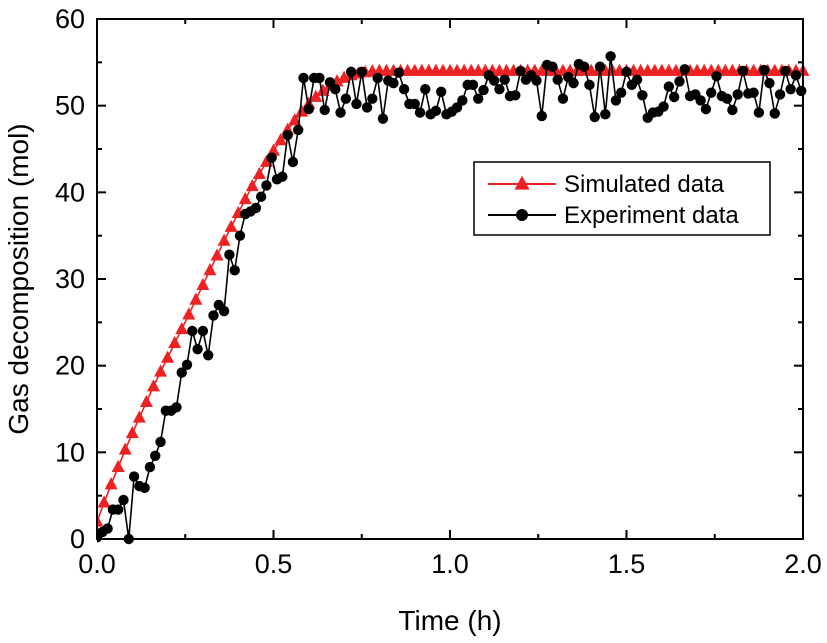 The image size is (827, 643). Describe the element at coordinates (651, 215) in the screenshot. I see `legend-label-experiment: Experiment data` at that location.